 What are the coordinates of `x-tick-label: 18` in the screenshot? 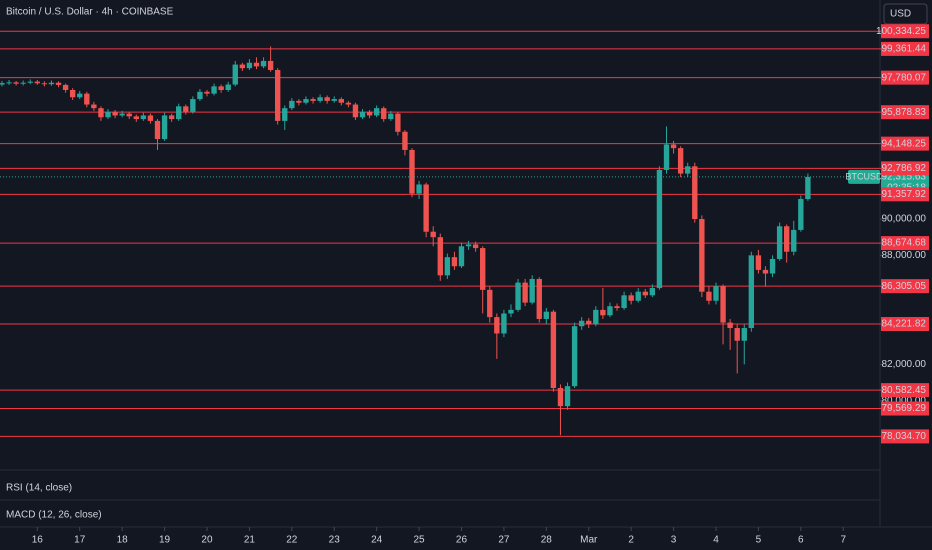 It's located at (123, 540).